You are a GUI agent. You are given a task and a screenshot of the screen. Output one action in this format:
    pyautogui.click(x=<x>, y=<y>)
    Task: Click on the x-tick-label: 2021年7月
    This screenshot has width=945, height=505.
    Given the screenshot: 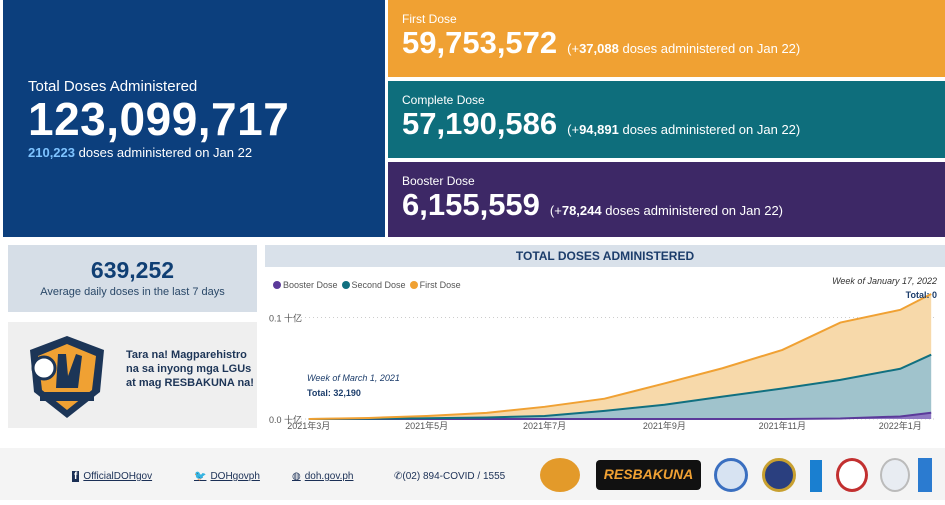 What is the action you would take?
    pyautogui.click(x=544, y=425)
    